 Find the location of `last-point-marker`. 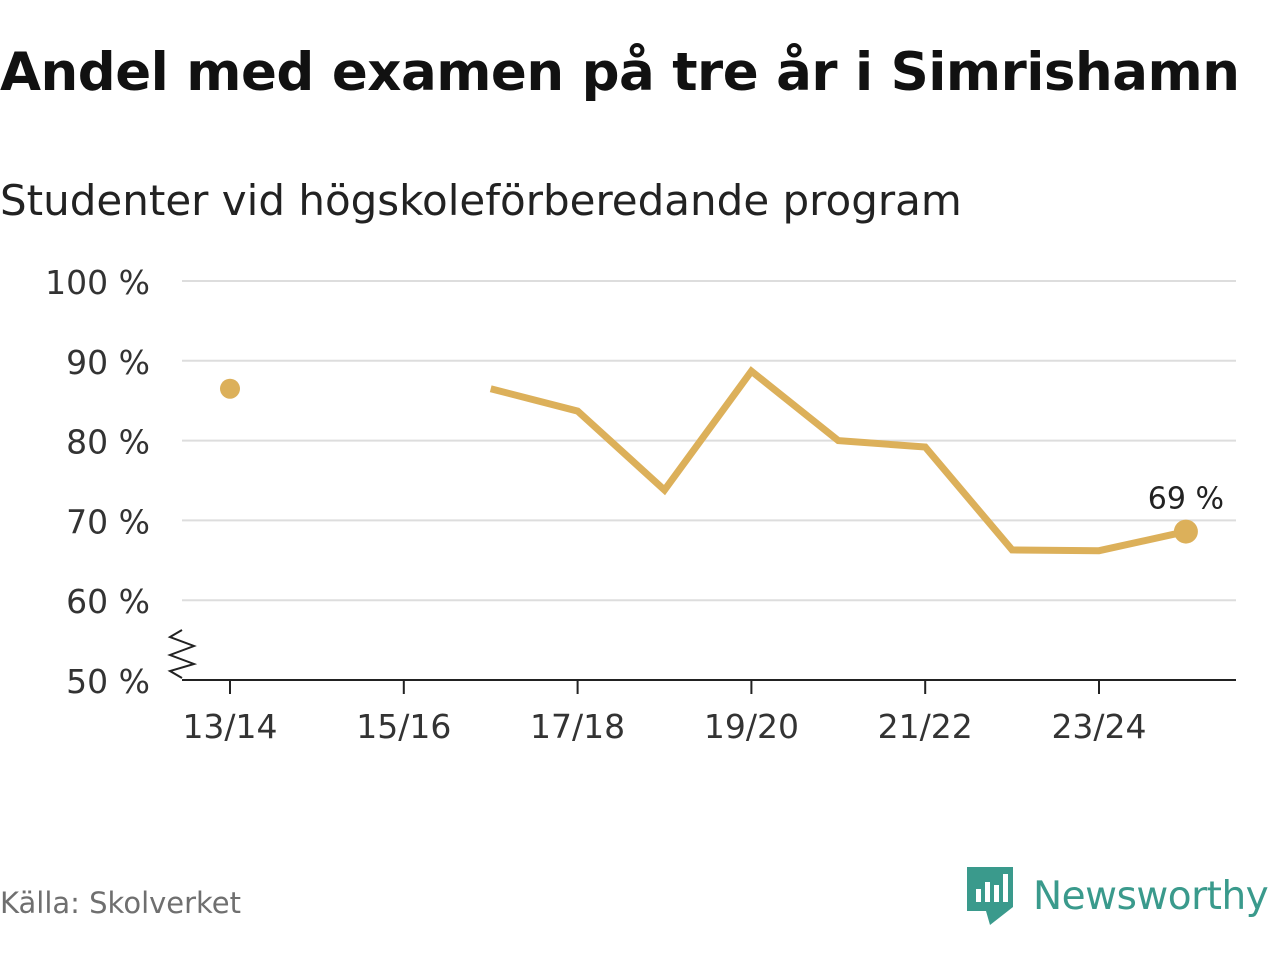

last-point-marker is located at coordinates (1185, 531).